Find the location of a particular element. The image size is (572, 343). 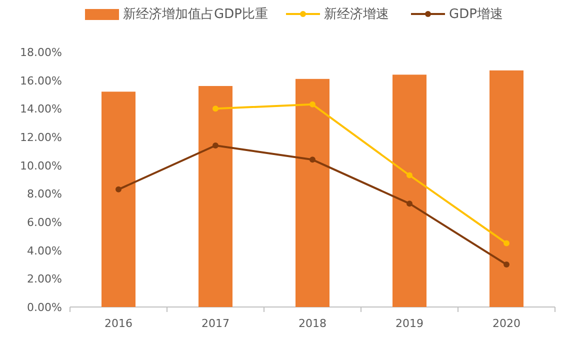

y-tick-label: 6.00% is located at coordinates (44, 222).